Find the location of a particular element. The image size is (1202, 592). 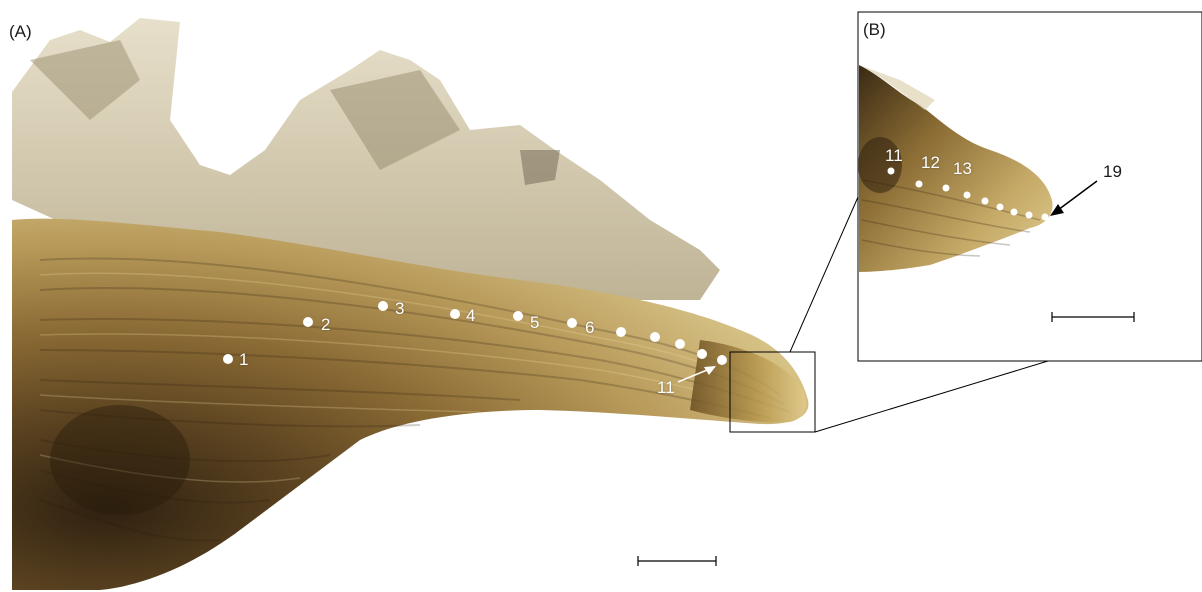

mark-label-2: 2 is located at coordinates (326, 324).